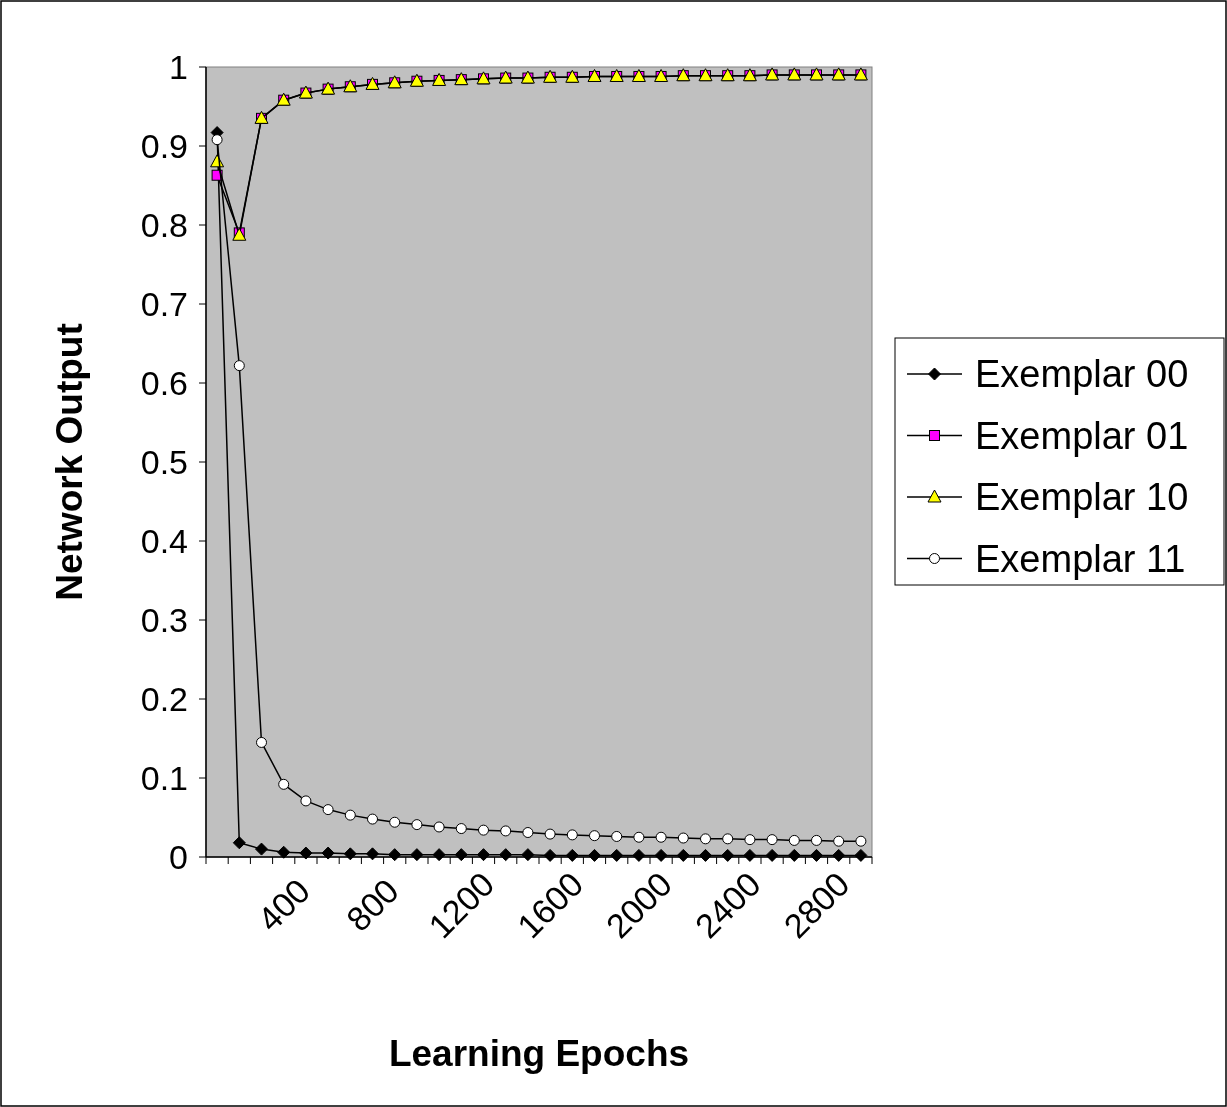  What do you see at coordinates (284, 905) in the screenshot?
I see `x-tick-label: 400` at bounding box center [284, 905].